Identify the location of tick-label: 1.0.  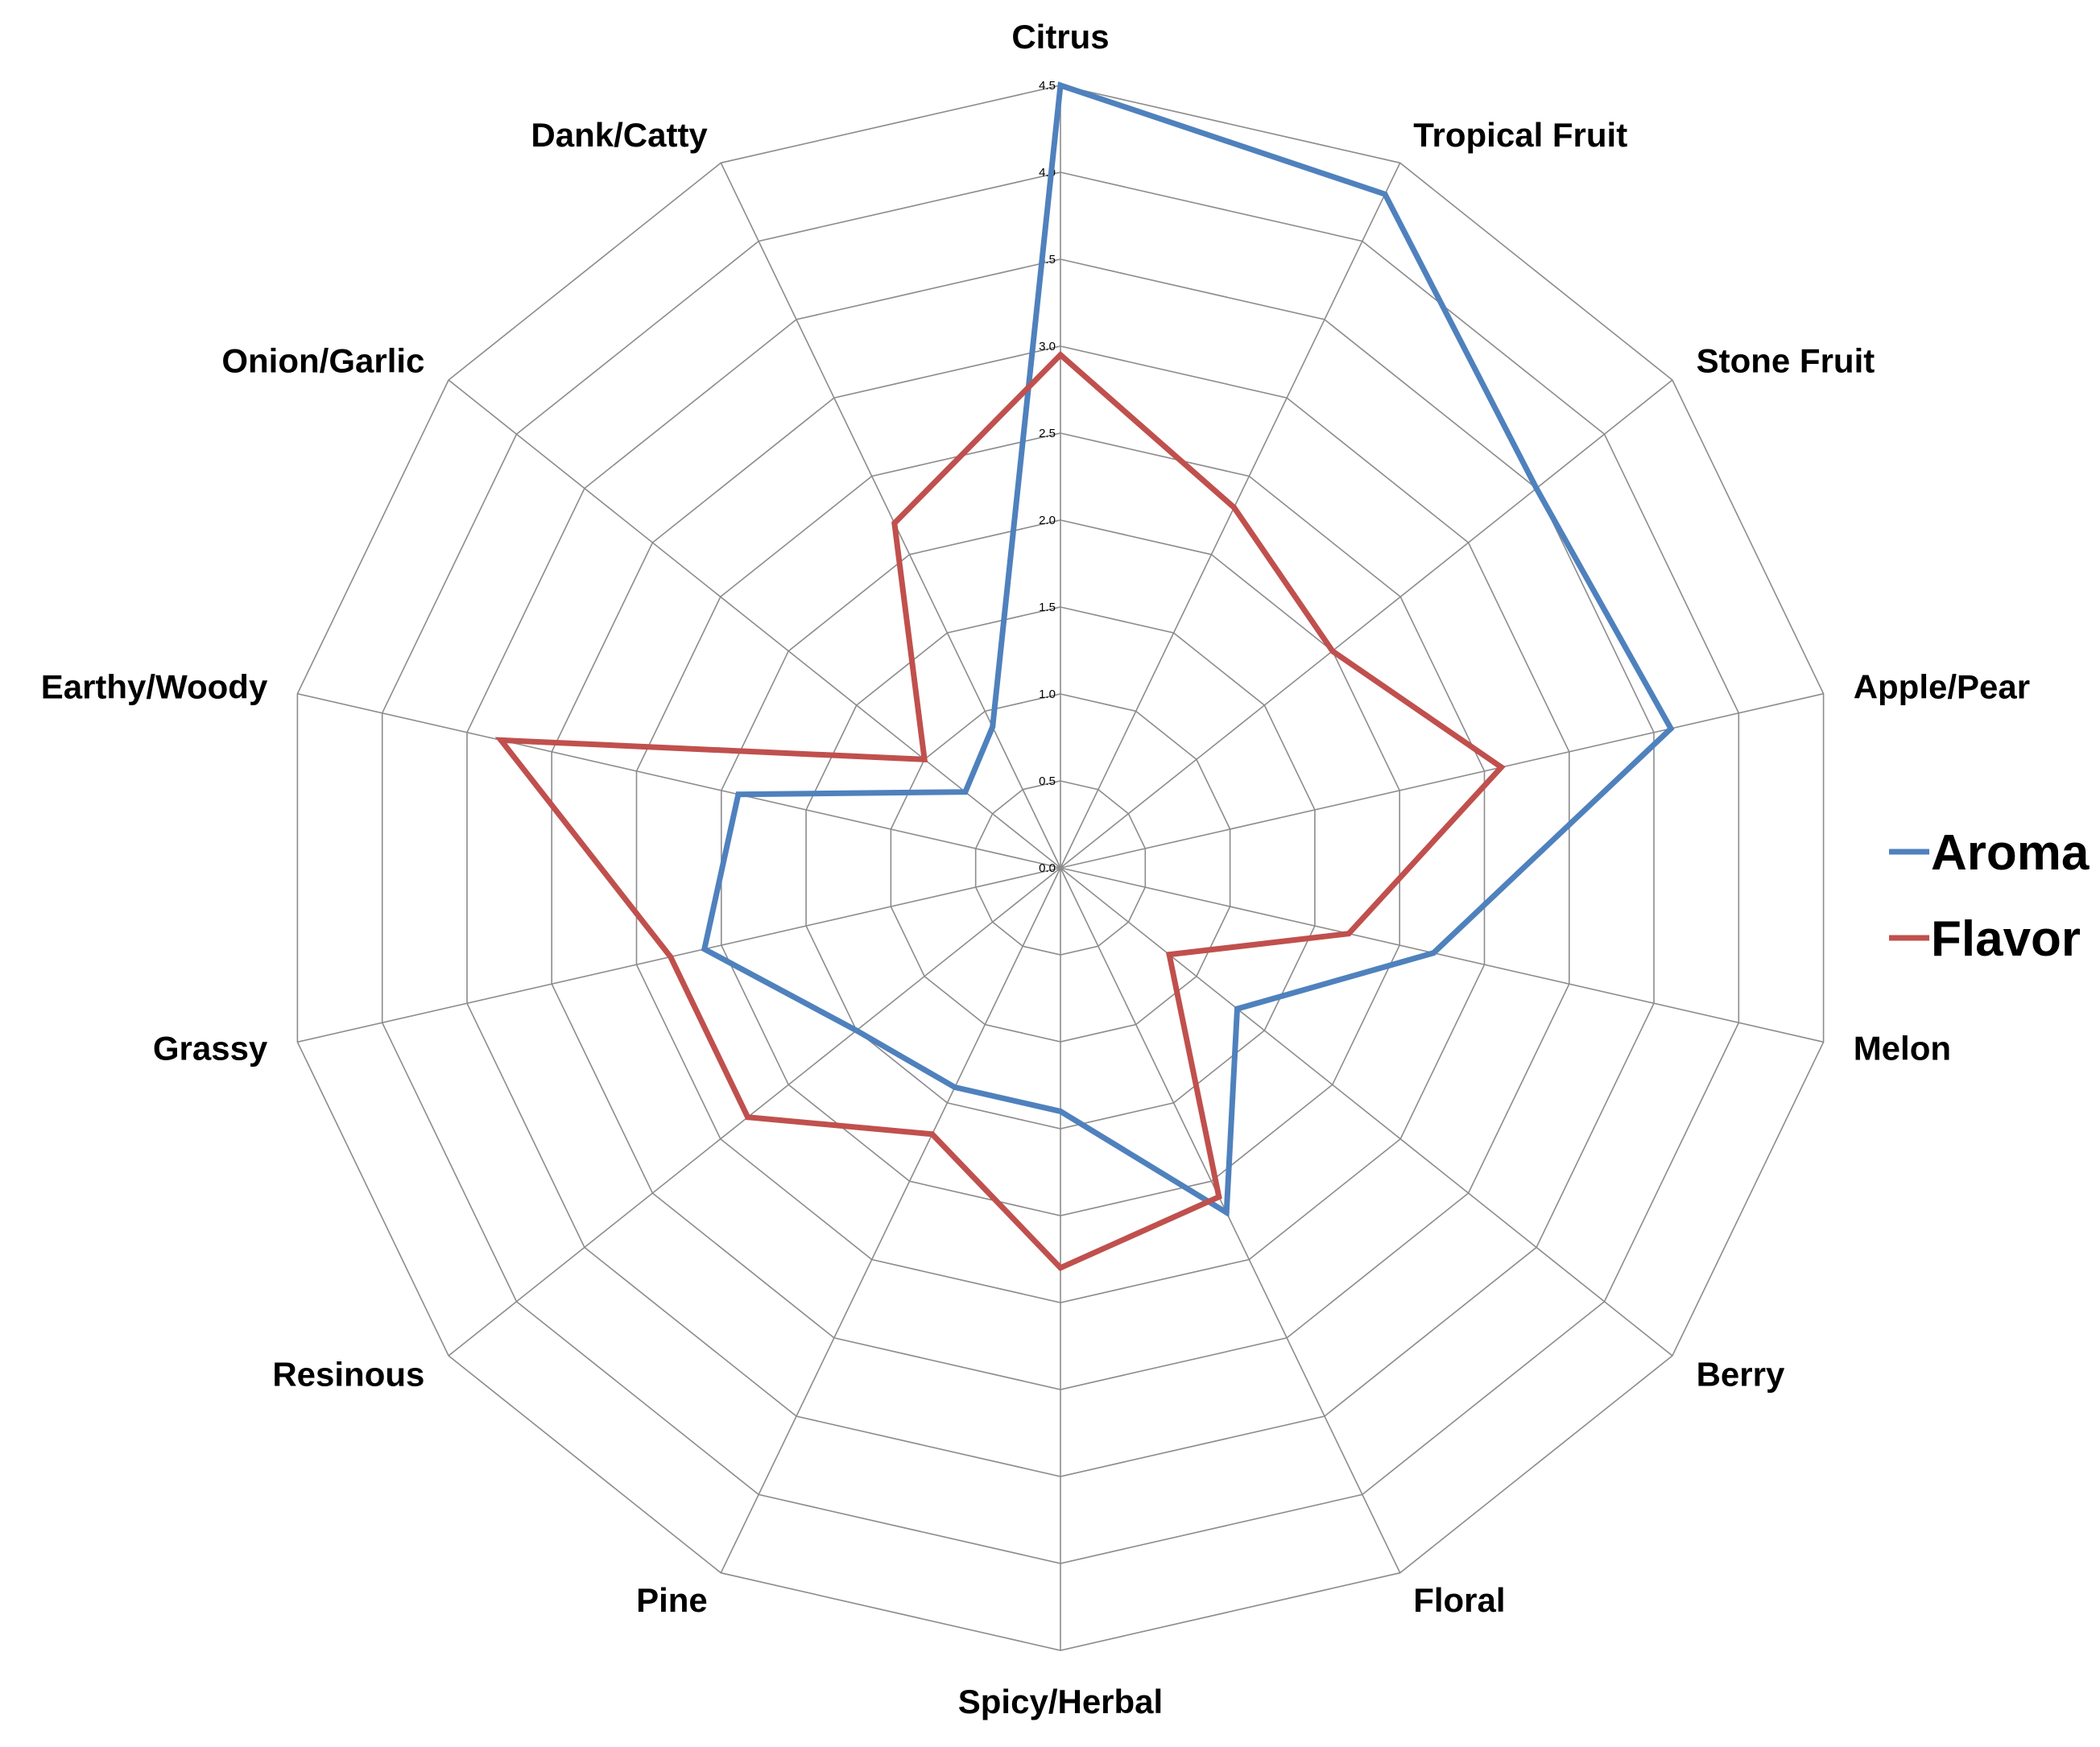
(1047, 694).